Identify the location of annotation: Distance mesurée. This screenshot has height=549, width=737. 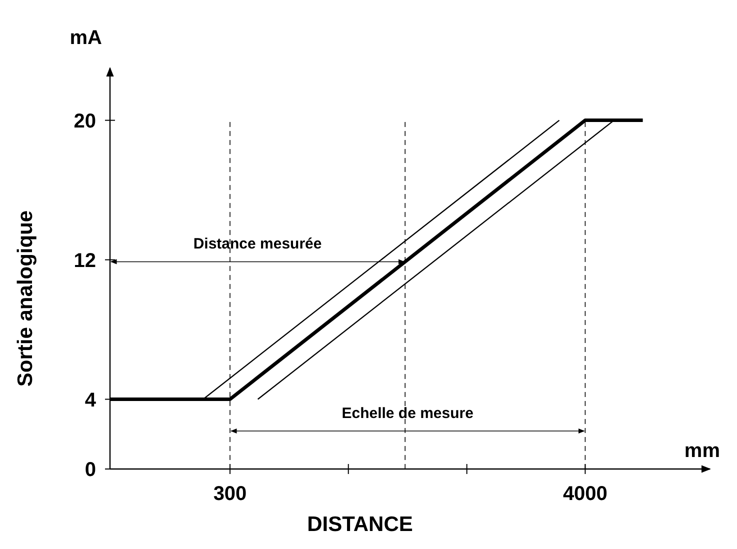
(257, 244).